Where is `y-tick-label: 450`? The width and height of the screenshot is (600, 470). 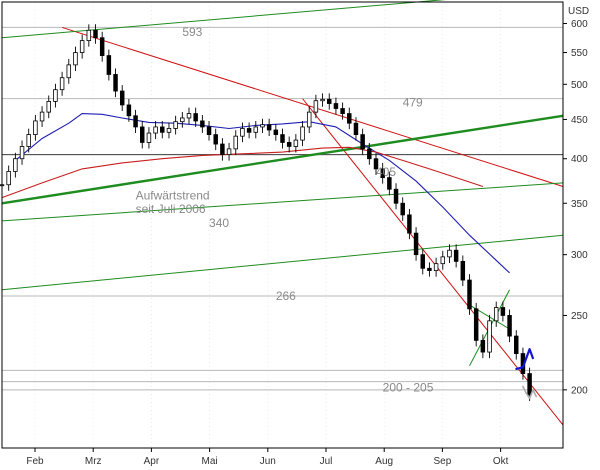 y-tick-label: 450 is located at coordinates (579, 120).